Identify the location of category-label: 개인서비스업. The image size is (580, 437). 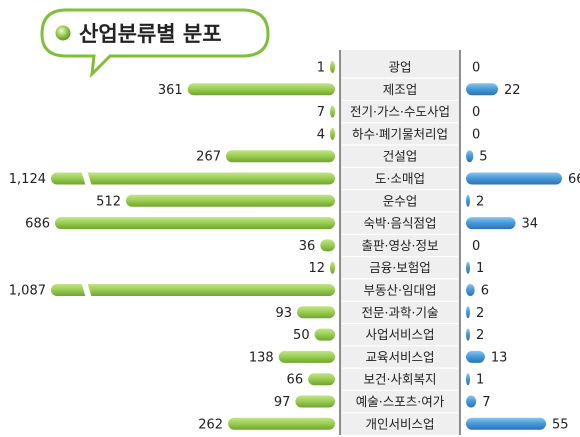
(399, 423).